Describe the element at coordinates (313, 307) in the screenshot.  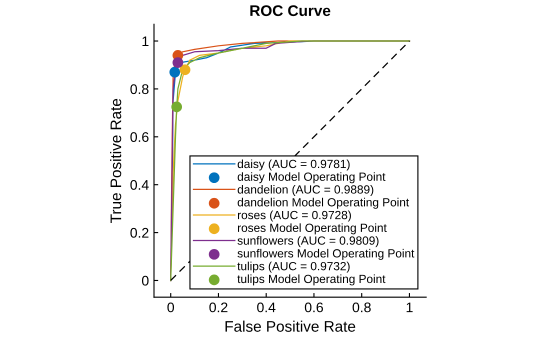
I see `x-tick-label: 0.6` at that location.